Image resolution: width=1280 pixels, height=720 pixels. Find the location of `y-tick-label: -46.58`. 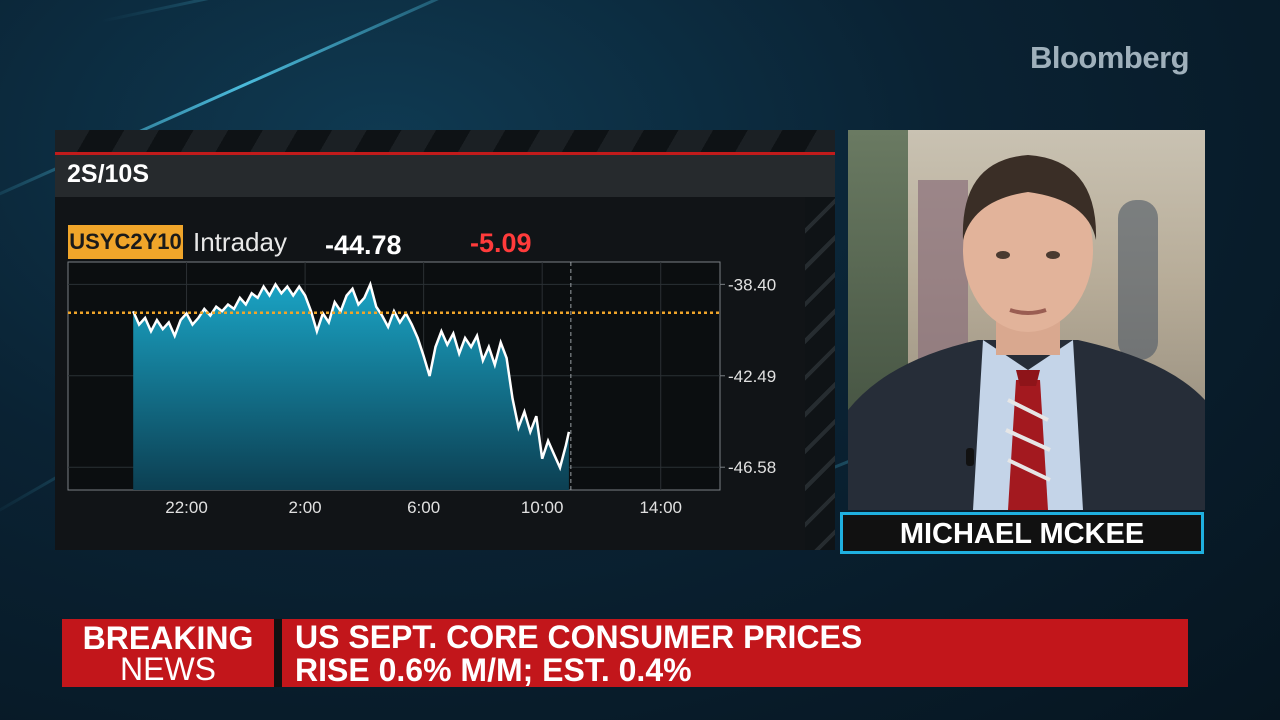

y-tick-label: -46.58 is located at coordinates (752, 467).